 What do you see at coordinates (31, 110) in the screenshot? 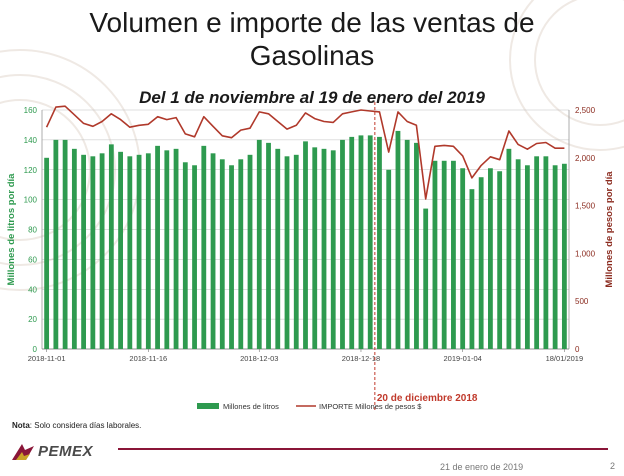
I see `left-tick-label: 160` at bounding box center [31, 110].